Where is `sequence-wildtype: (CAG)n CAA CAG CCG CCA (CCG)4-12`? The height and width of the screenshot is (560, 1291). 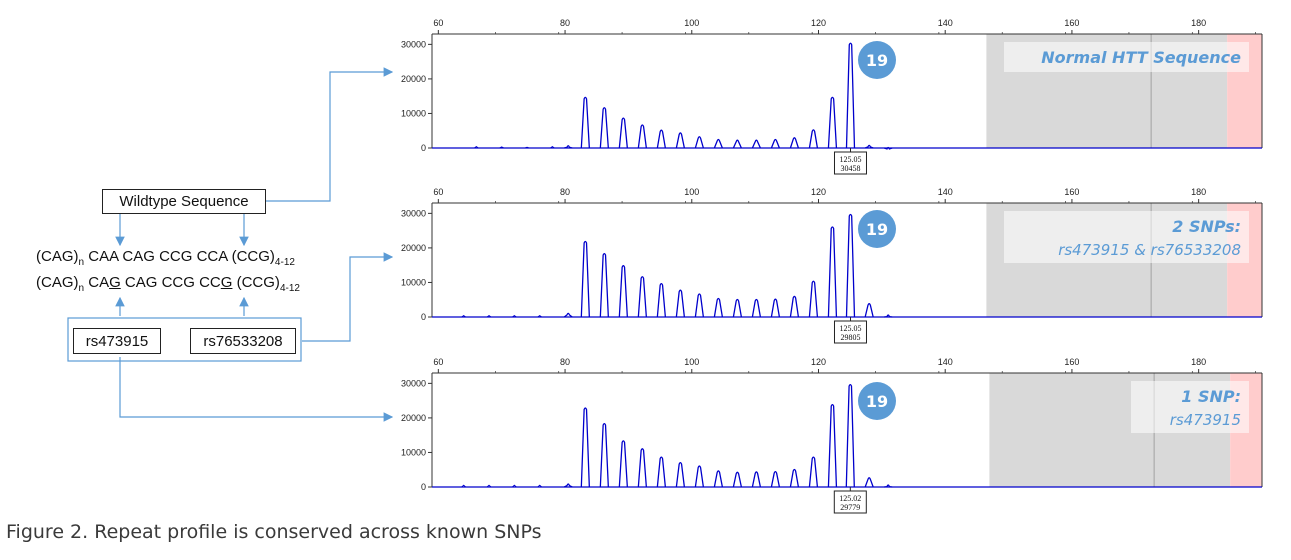
sequence-wildtype: (CAG)n CAA CAG CCG CCA (CCG)4-12 is located at coordinates (165, 258).